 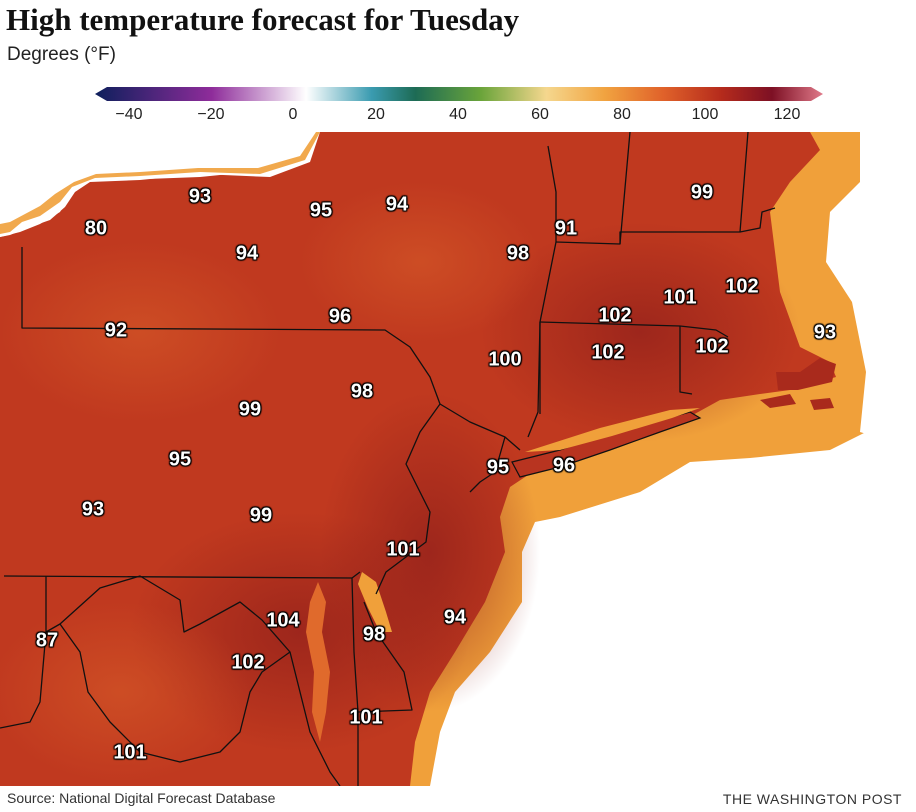 I want to click on publisher-credit: THE WASHINGTON POST, so click(x=812, y=799).